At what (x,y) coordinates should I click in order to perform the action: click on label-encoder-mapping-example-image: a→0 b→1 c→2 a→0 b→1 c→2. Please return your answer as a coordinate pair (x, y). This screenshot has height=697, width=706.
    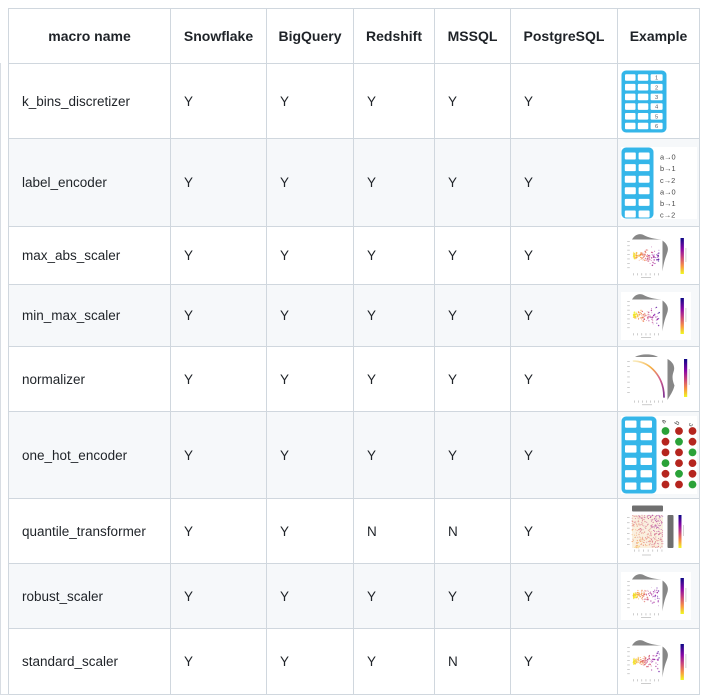
    Looking at the image, I should click on (659, 182).